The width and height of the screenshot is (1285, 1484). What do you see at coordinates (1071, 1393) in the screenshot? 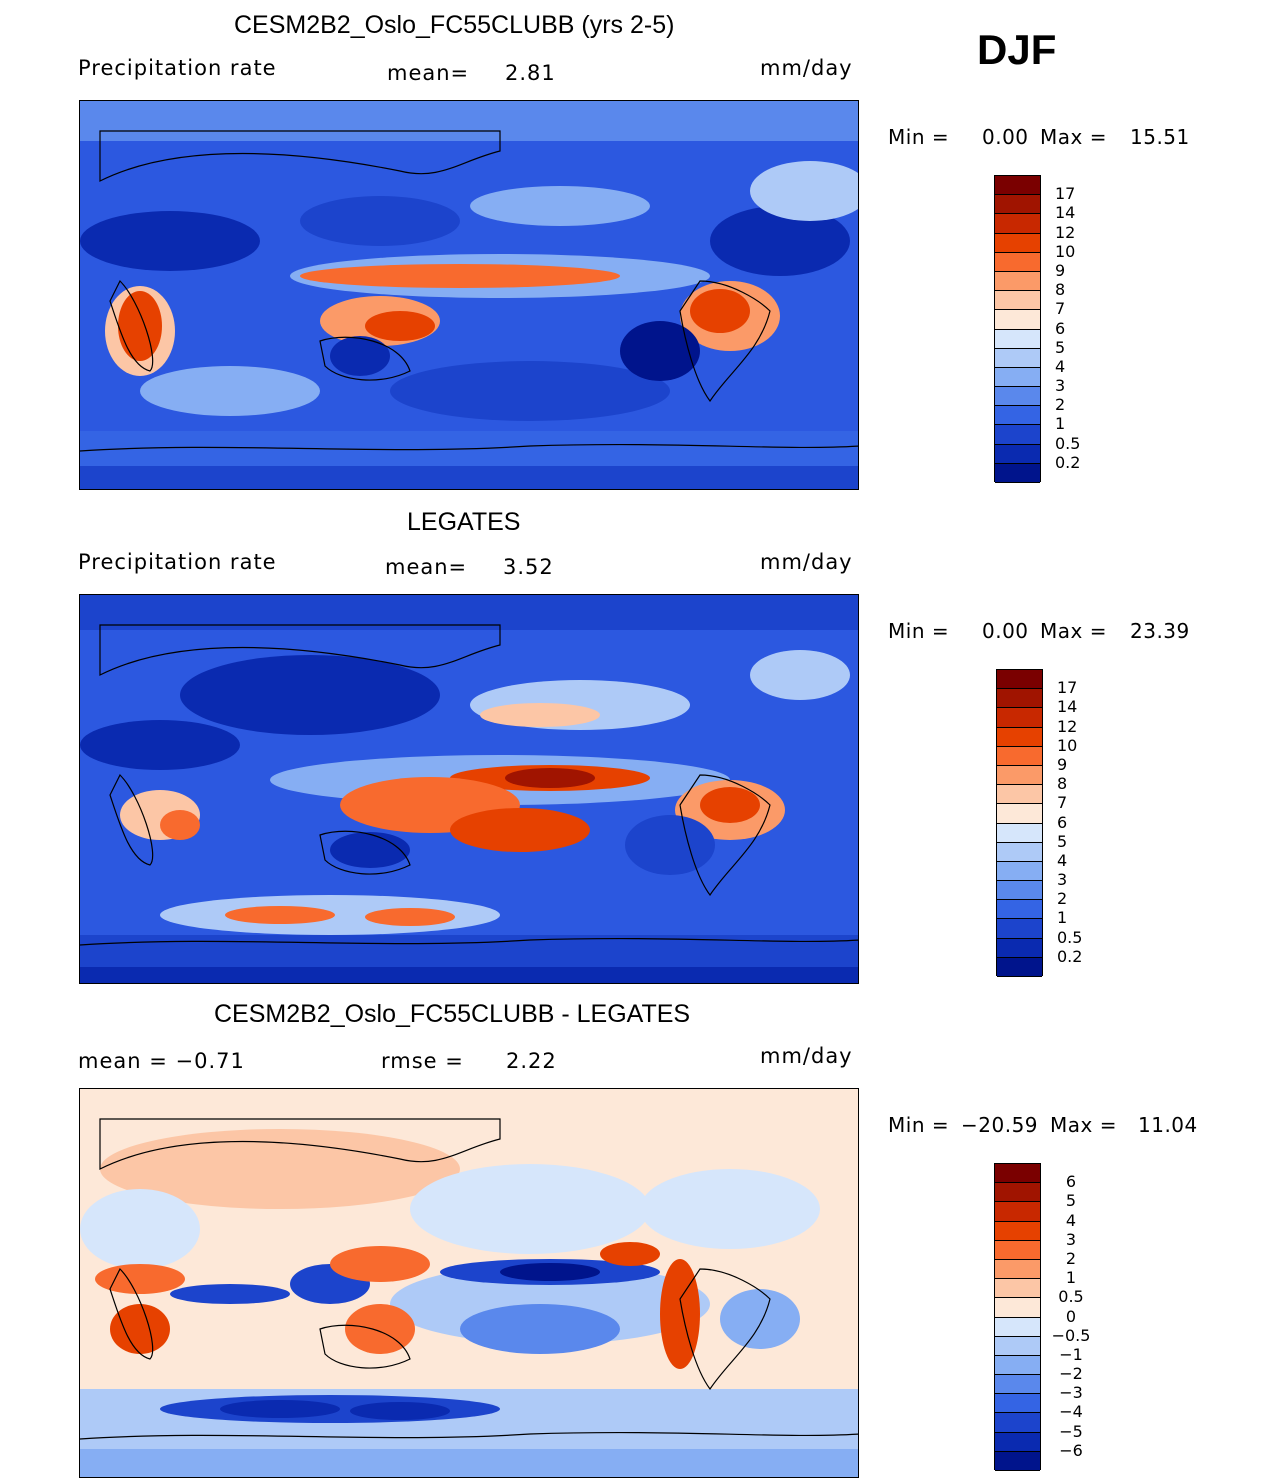
I see `colorbar-tick-label: −3` at bounding box center [1071, 1393].